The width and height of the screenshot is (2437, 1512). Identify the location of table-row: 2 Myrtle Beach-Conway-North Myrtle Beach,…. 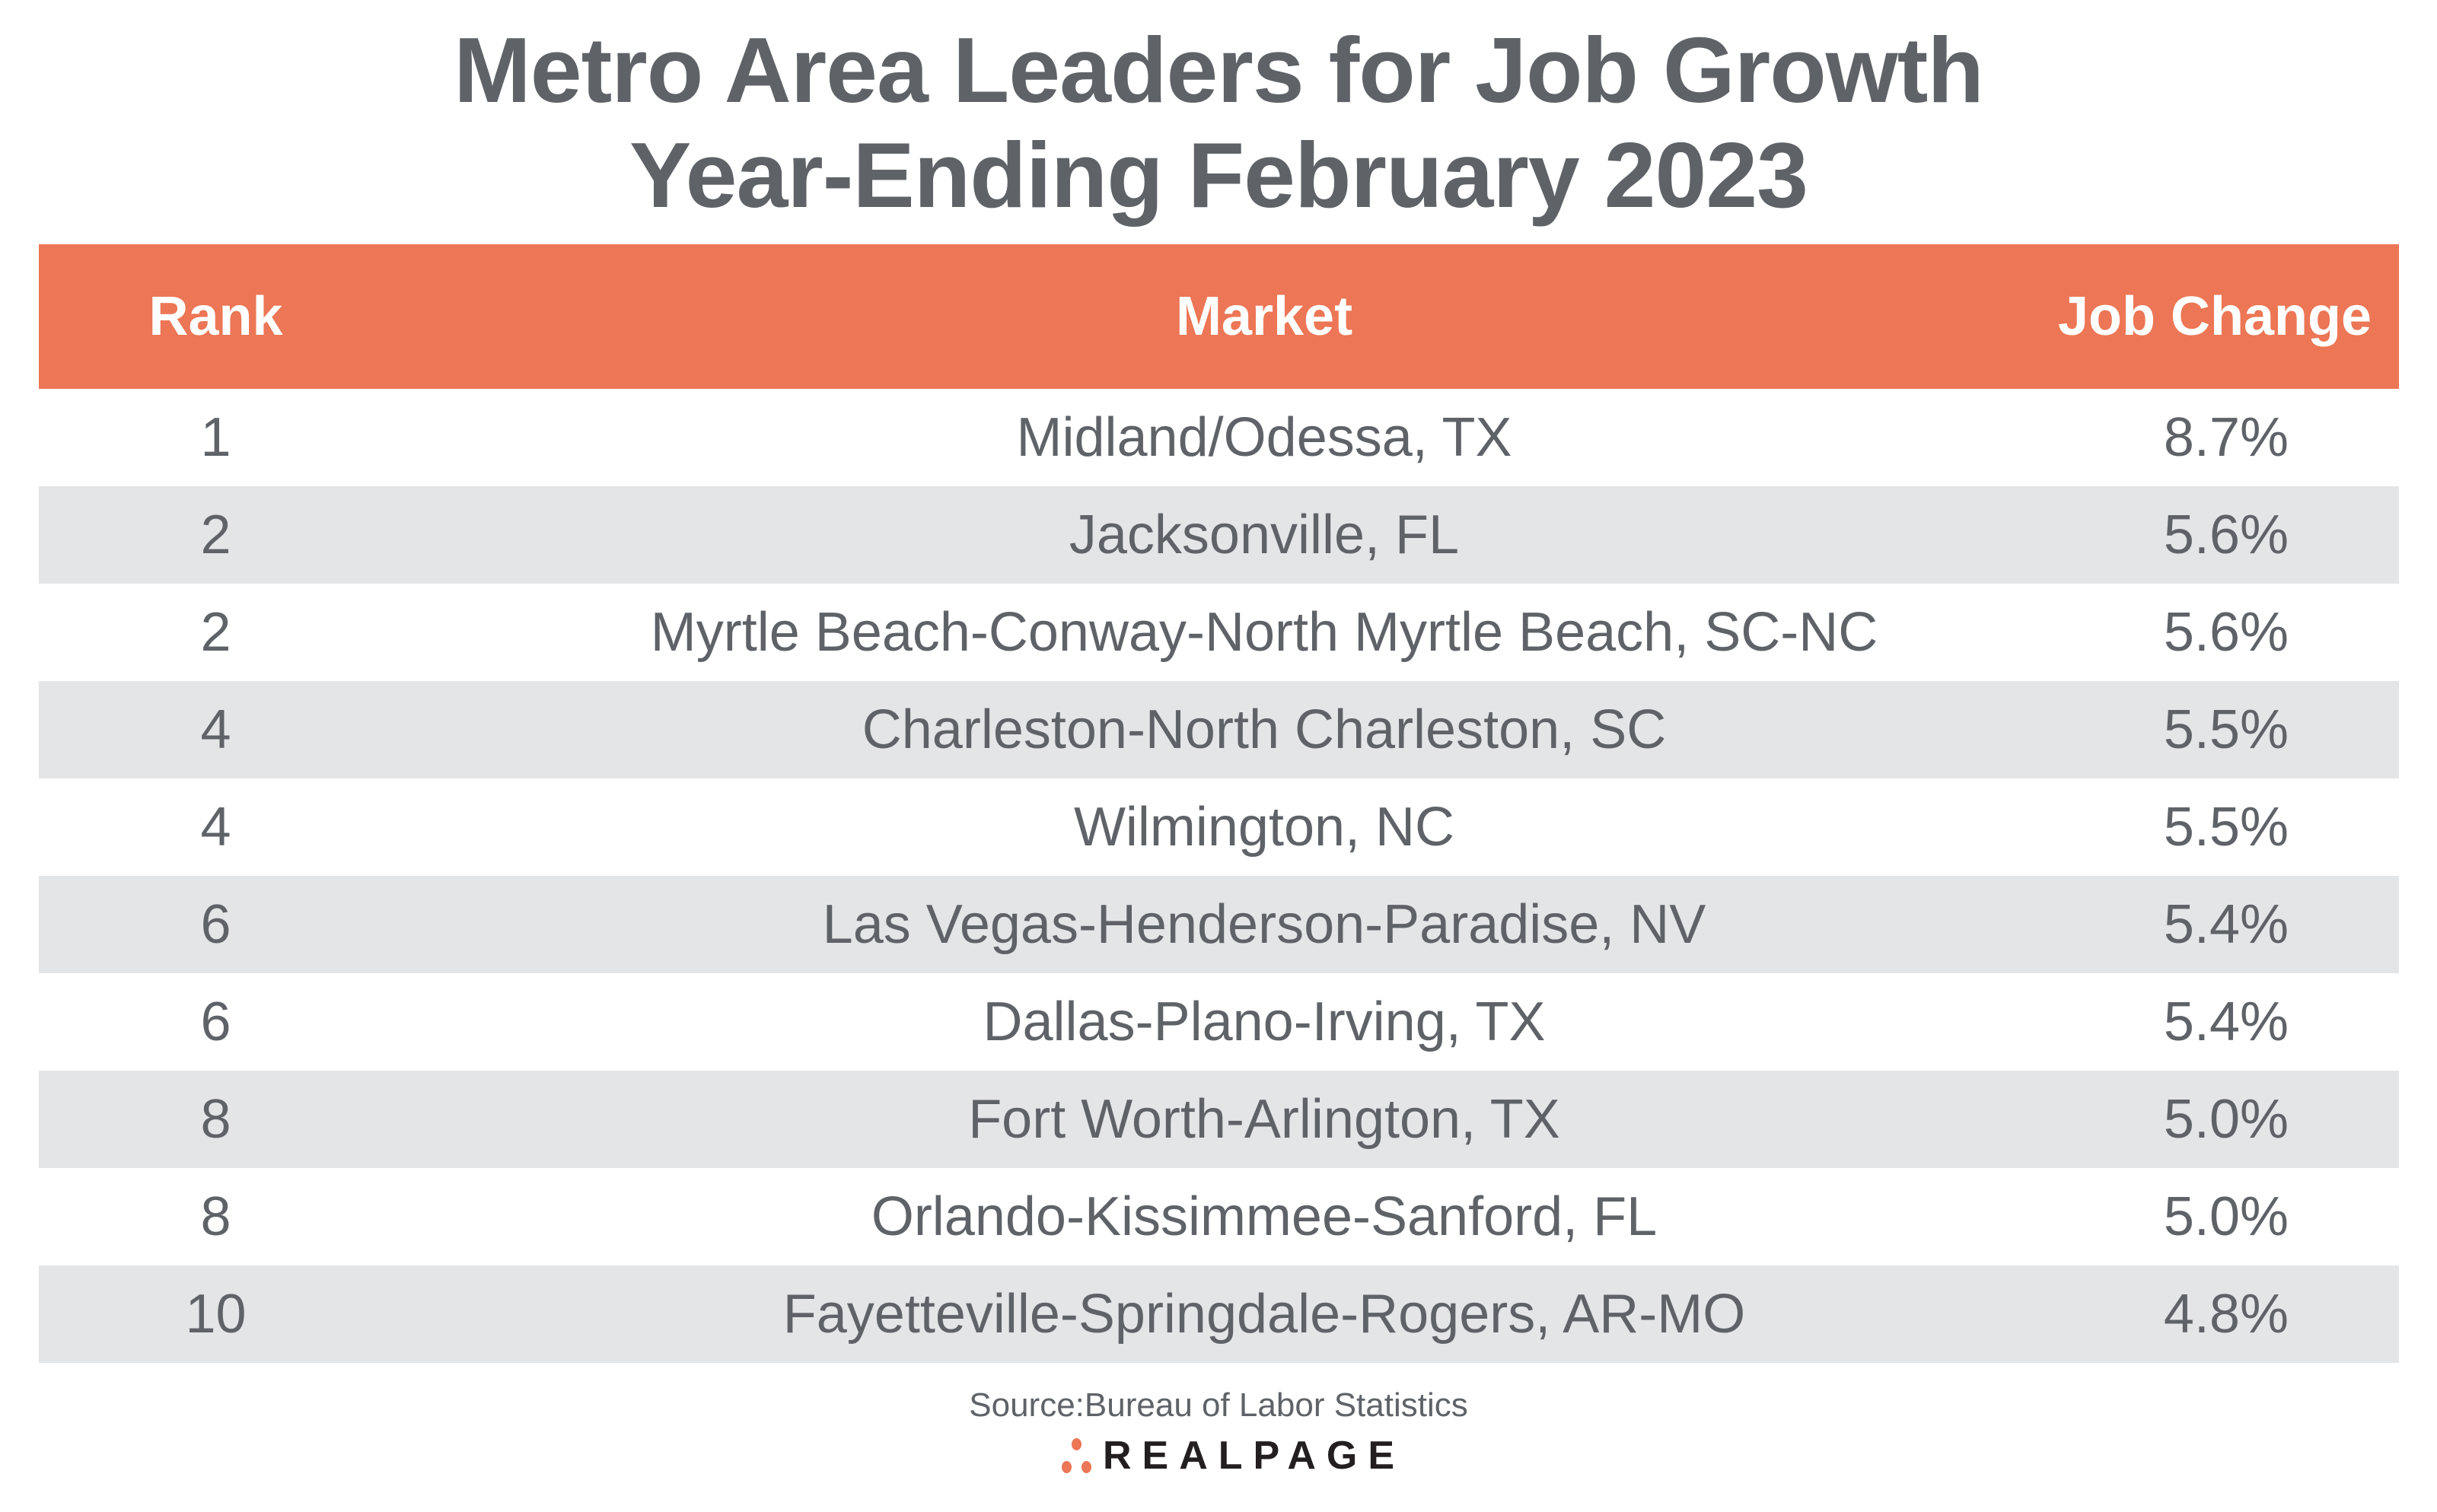
(1219, 632).